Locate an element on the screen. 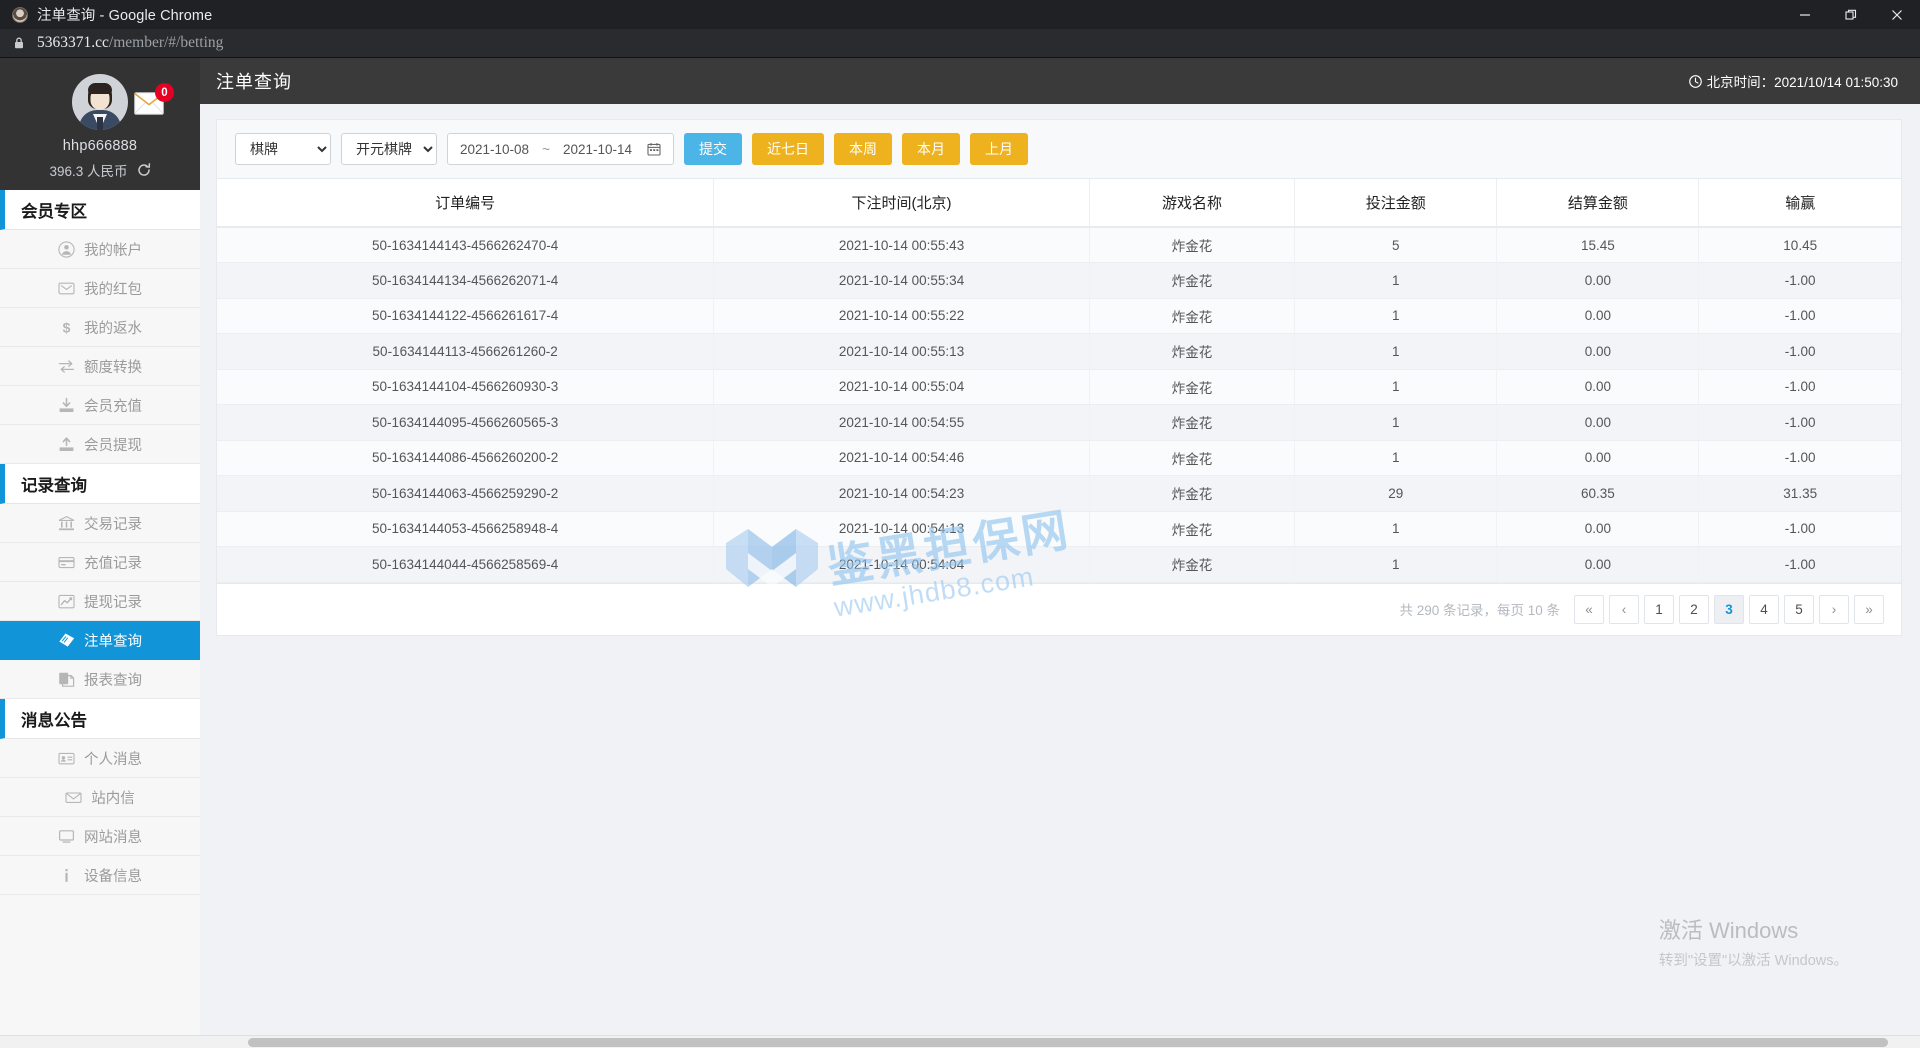 The width and height of the screenshot is (1920, 1048). sidebar-item-label: 会员提现 is located at coordinates (113, 445).